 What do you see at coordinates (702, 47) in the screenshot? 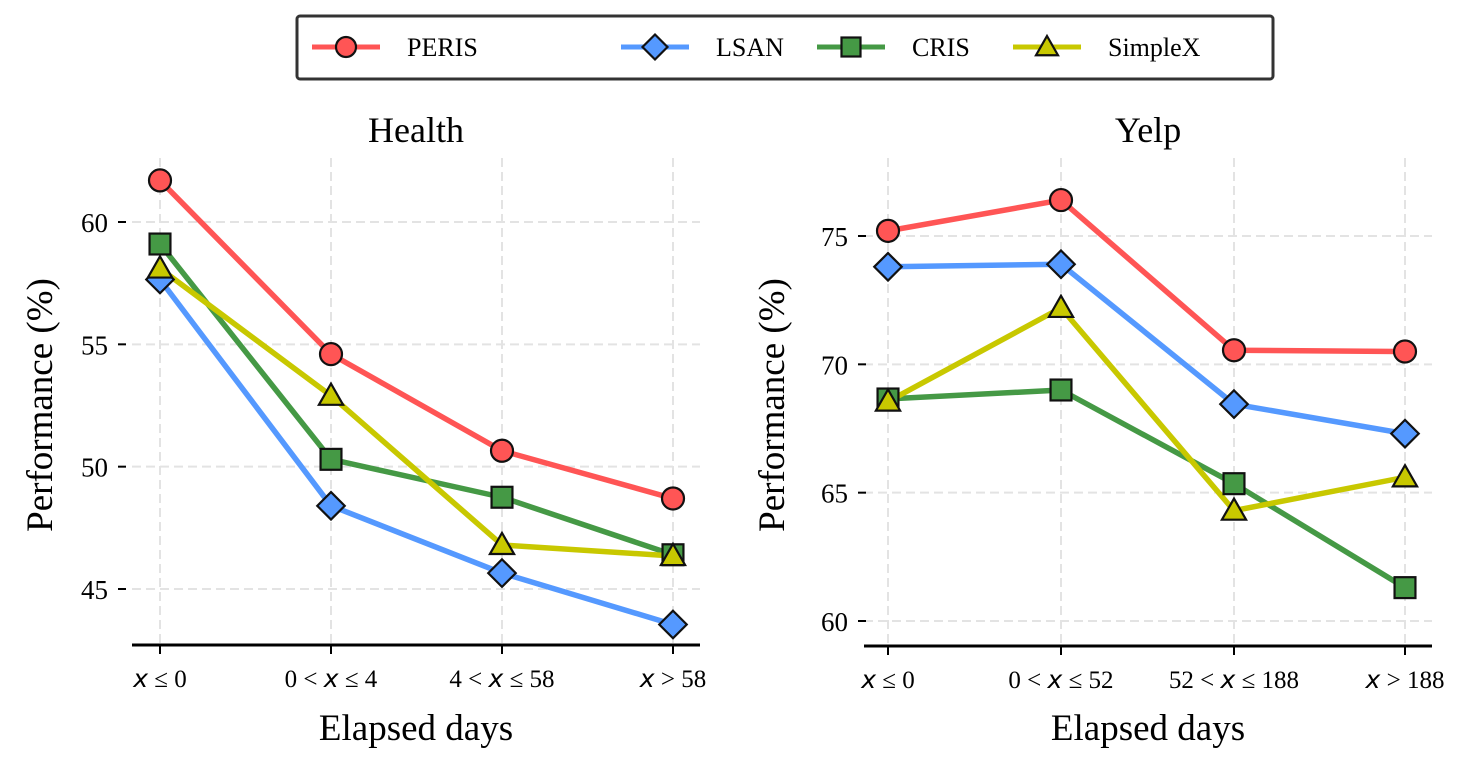
I see `legend-item-lsan: LSAN` at bounding box center [702, 47].